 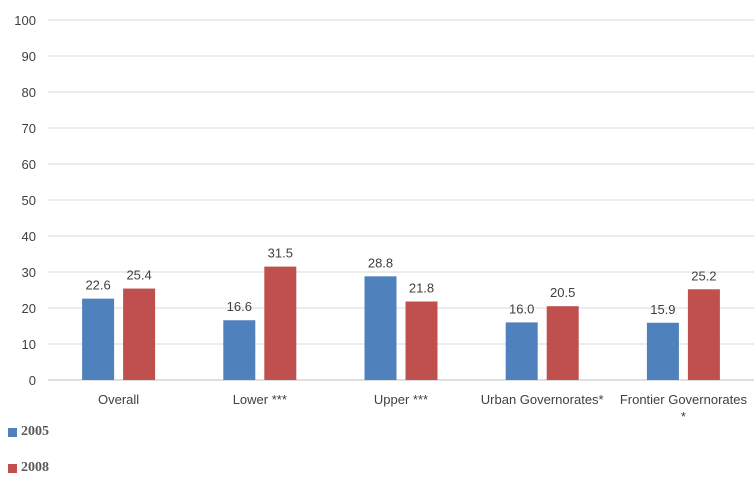 I want to click on y-axis: 0 10 20 30 40 50 60 70 80 90 100, so click(x=25, y=200).